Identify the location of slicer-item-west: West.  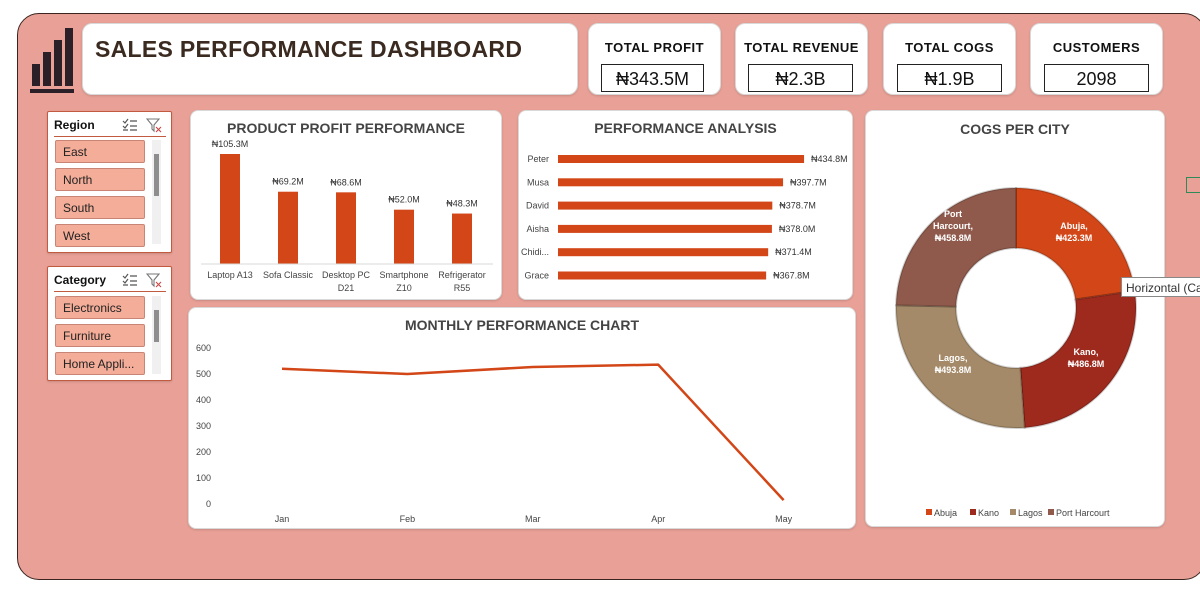
(100, 235).